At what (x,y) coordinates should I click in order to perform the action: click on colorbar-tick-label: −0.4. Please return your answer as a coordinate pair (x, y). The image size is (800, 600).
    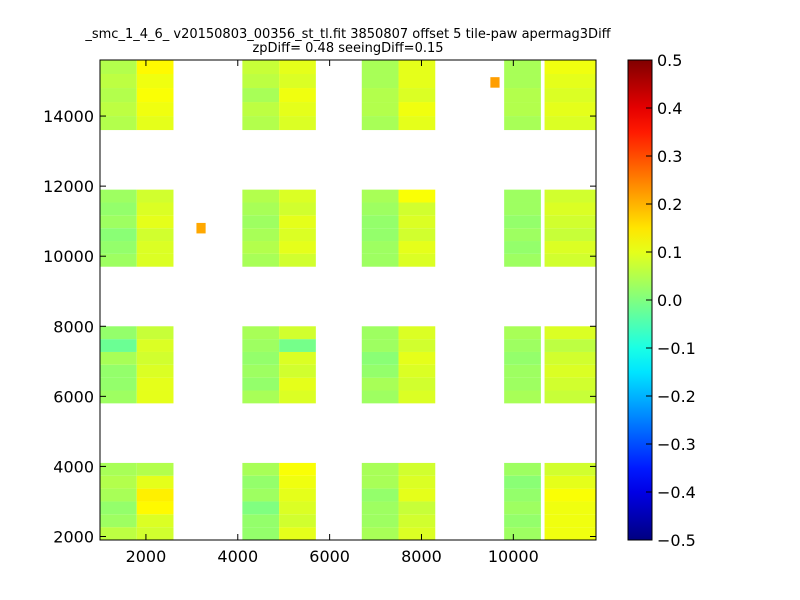
    Looking at the image, I should click on (676, 492).